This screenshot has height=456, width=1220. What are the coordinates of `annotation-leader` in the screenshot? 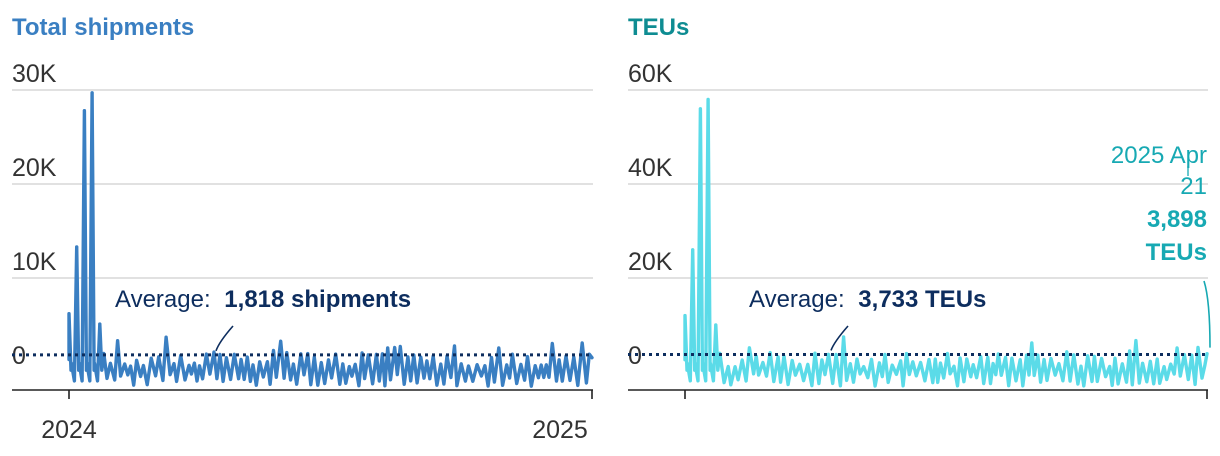 It's located at (1207, 314).